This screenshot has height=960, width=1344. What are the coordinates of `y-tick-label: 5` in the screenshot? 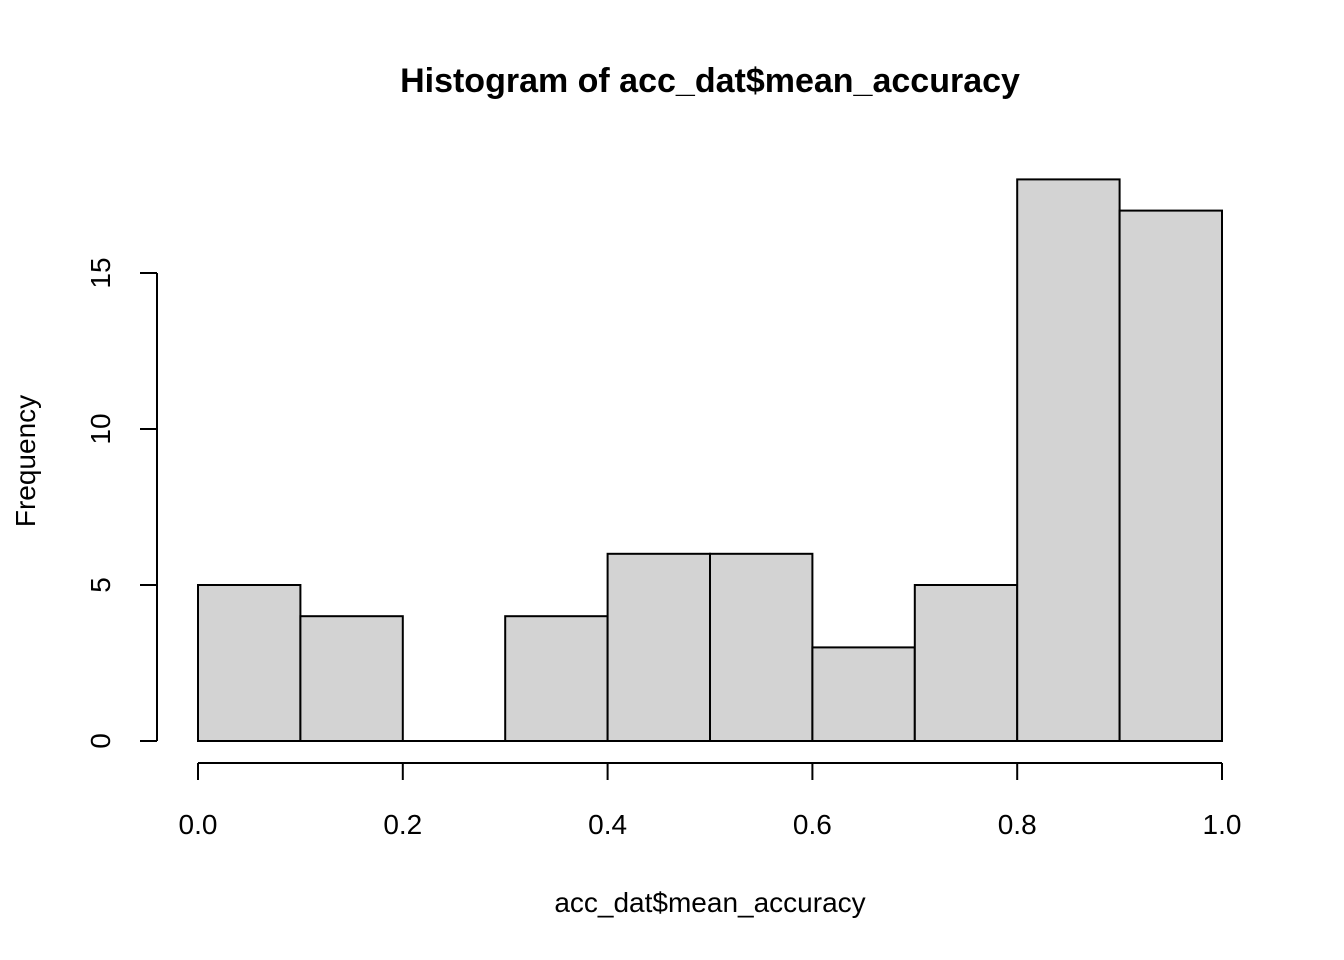 It's located at (100, 585).